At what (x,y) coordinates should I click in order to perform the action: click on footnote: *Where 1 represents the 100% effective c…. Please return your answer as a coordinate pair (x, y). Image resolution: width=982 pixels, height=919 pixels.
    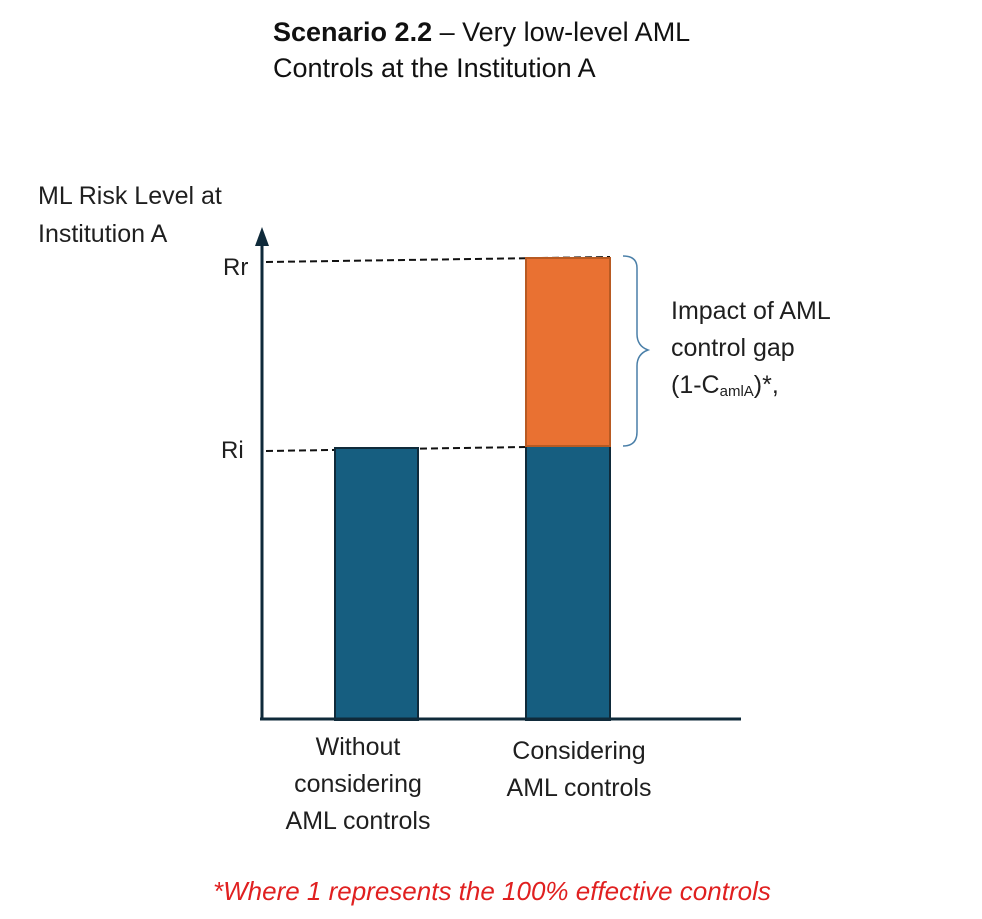
    Looking at the image, I should click on (492, 891).